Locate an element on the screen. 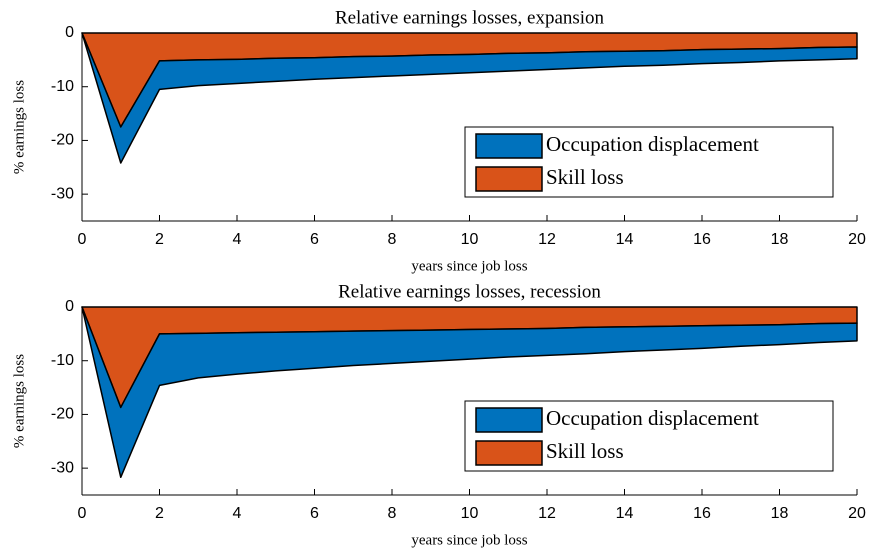 Image resolution: width=870 pixels, height=550 pixels. chart-title: Relative earnings losses, recession is located at coordinates (469, 291).